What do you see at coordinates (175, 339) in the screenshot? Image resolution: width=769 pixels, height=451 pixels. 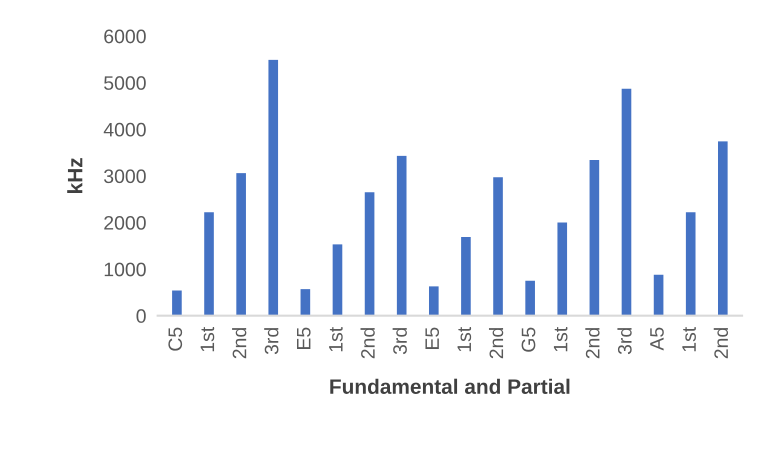 I see `x-tick-label: C5` at bounding box center [175, 339].